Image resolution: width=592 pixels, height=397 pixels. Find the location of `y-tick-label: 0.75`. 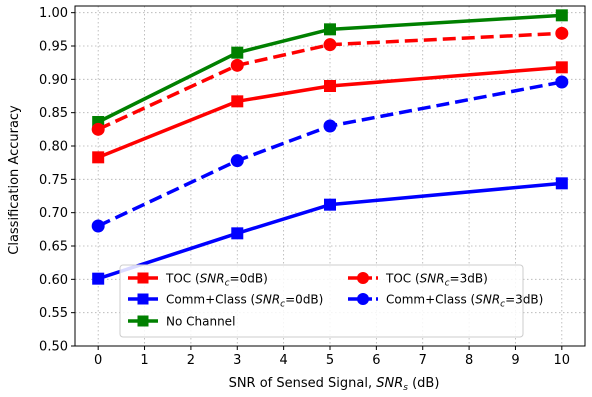

y-tick-label: 0.75 is located at coordinates (53, 180).